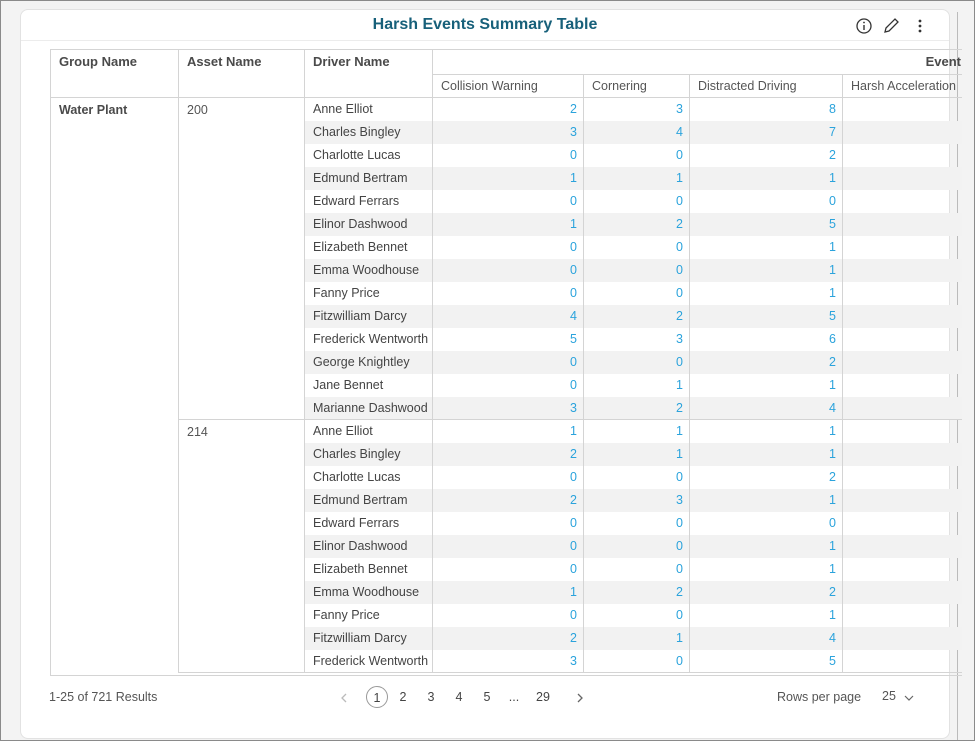 The height and width of the screenshot is (741, 975). Describe the element at coordinates (889, 696) in the screenshot. I see `rows-per-page-select: 25` at that location.